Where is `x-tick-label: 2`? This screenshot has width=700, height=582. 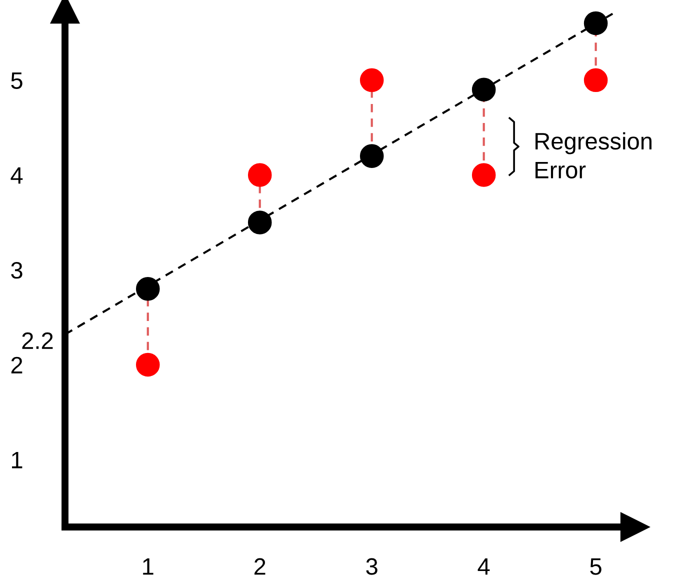
x-tick-label: 2 is located at coordinates (260, 566).